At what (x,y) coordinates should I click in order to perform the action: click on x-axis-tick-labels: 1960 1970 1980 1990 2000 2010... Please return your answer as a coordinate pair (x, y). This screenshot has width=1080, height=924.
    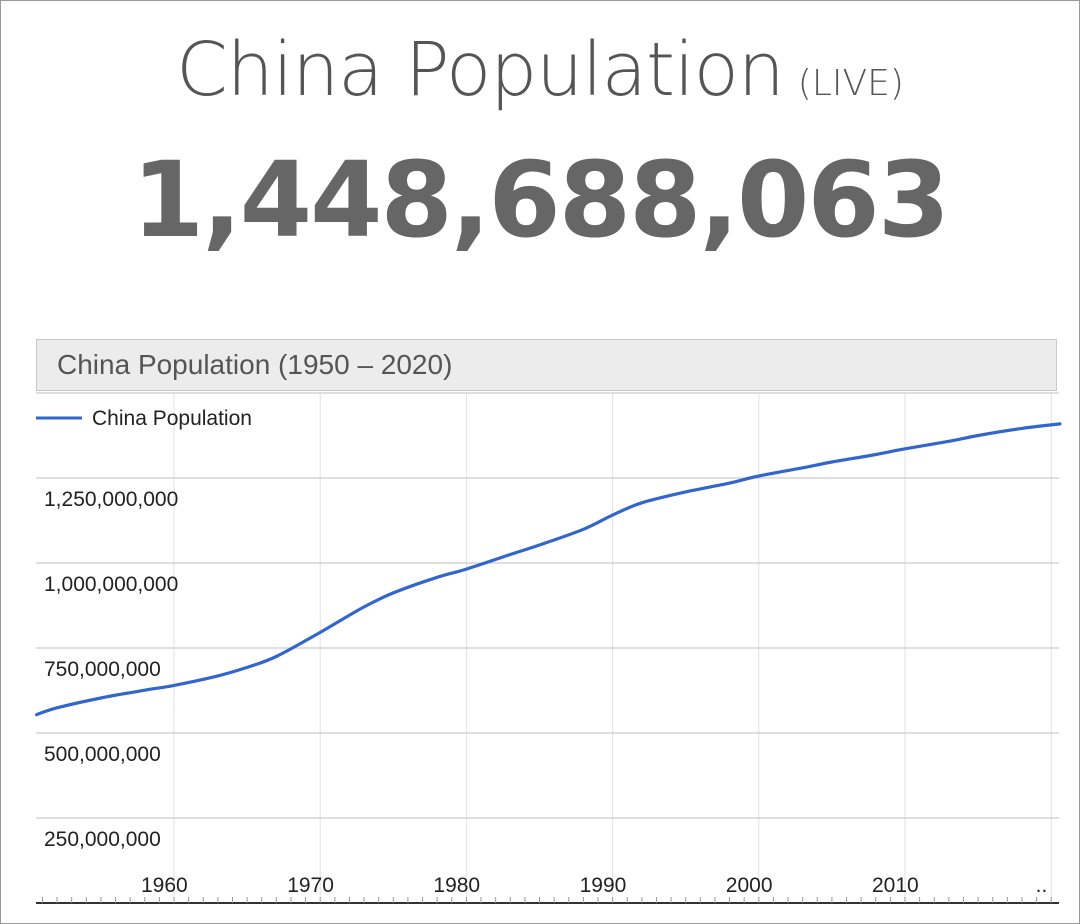
    Looking at the image, I should click on (594, 885).